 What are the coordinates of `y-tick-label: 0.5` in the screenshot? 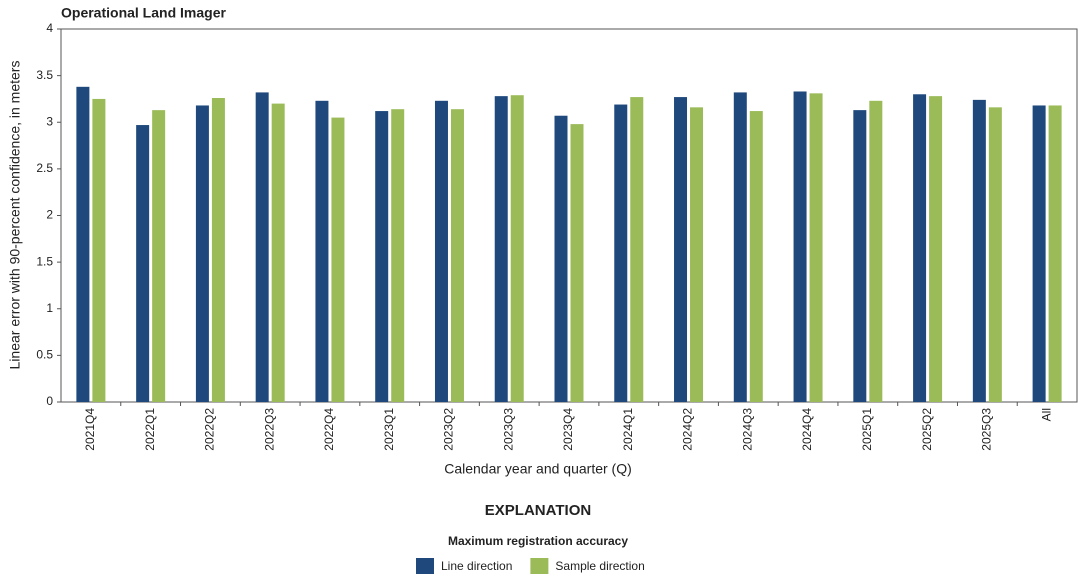 It's located at (44, 355).